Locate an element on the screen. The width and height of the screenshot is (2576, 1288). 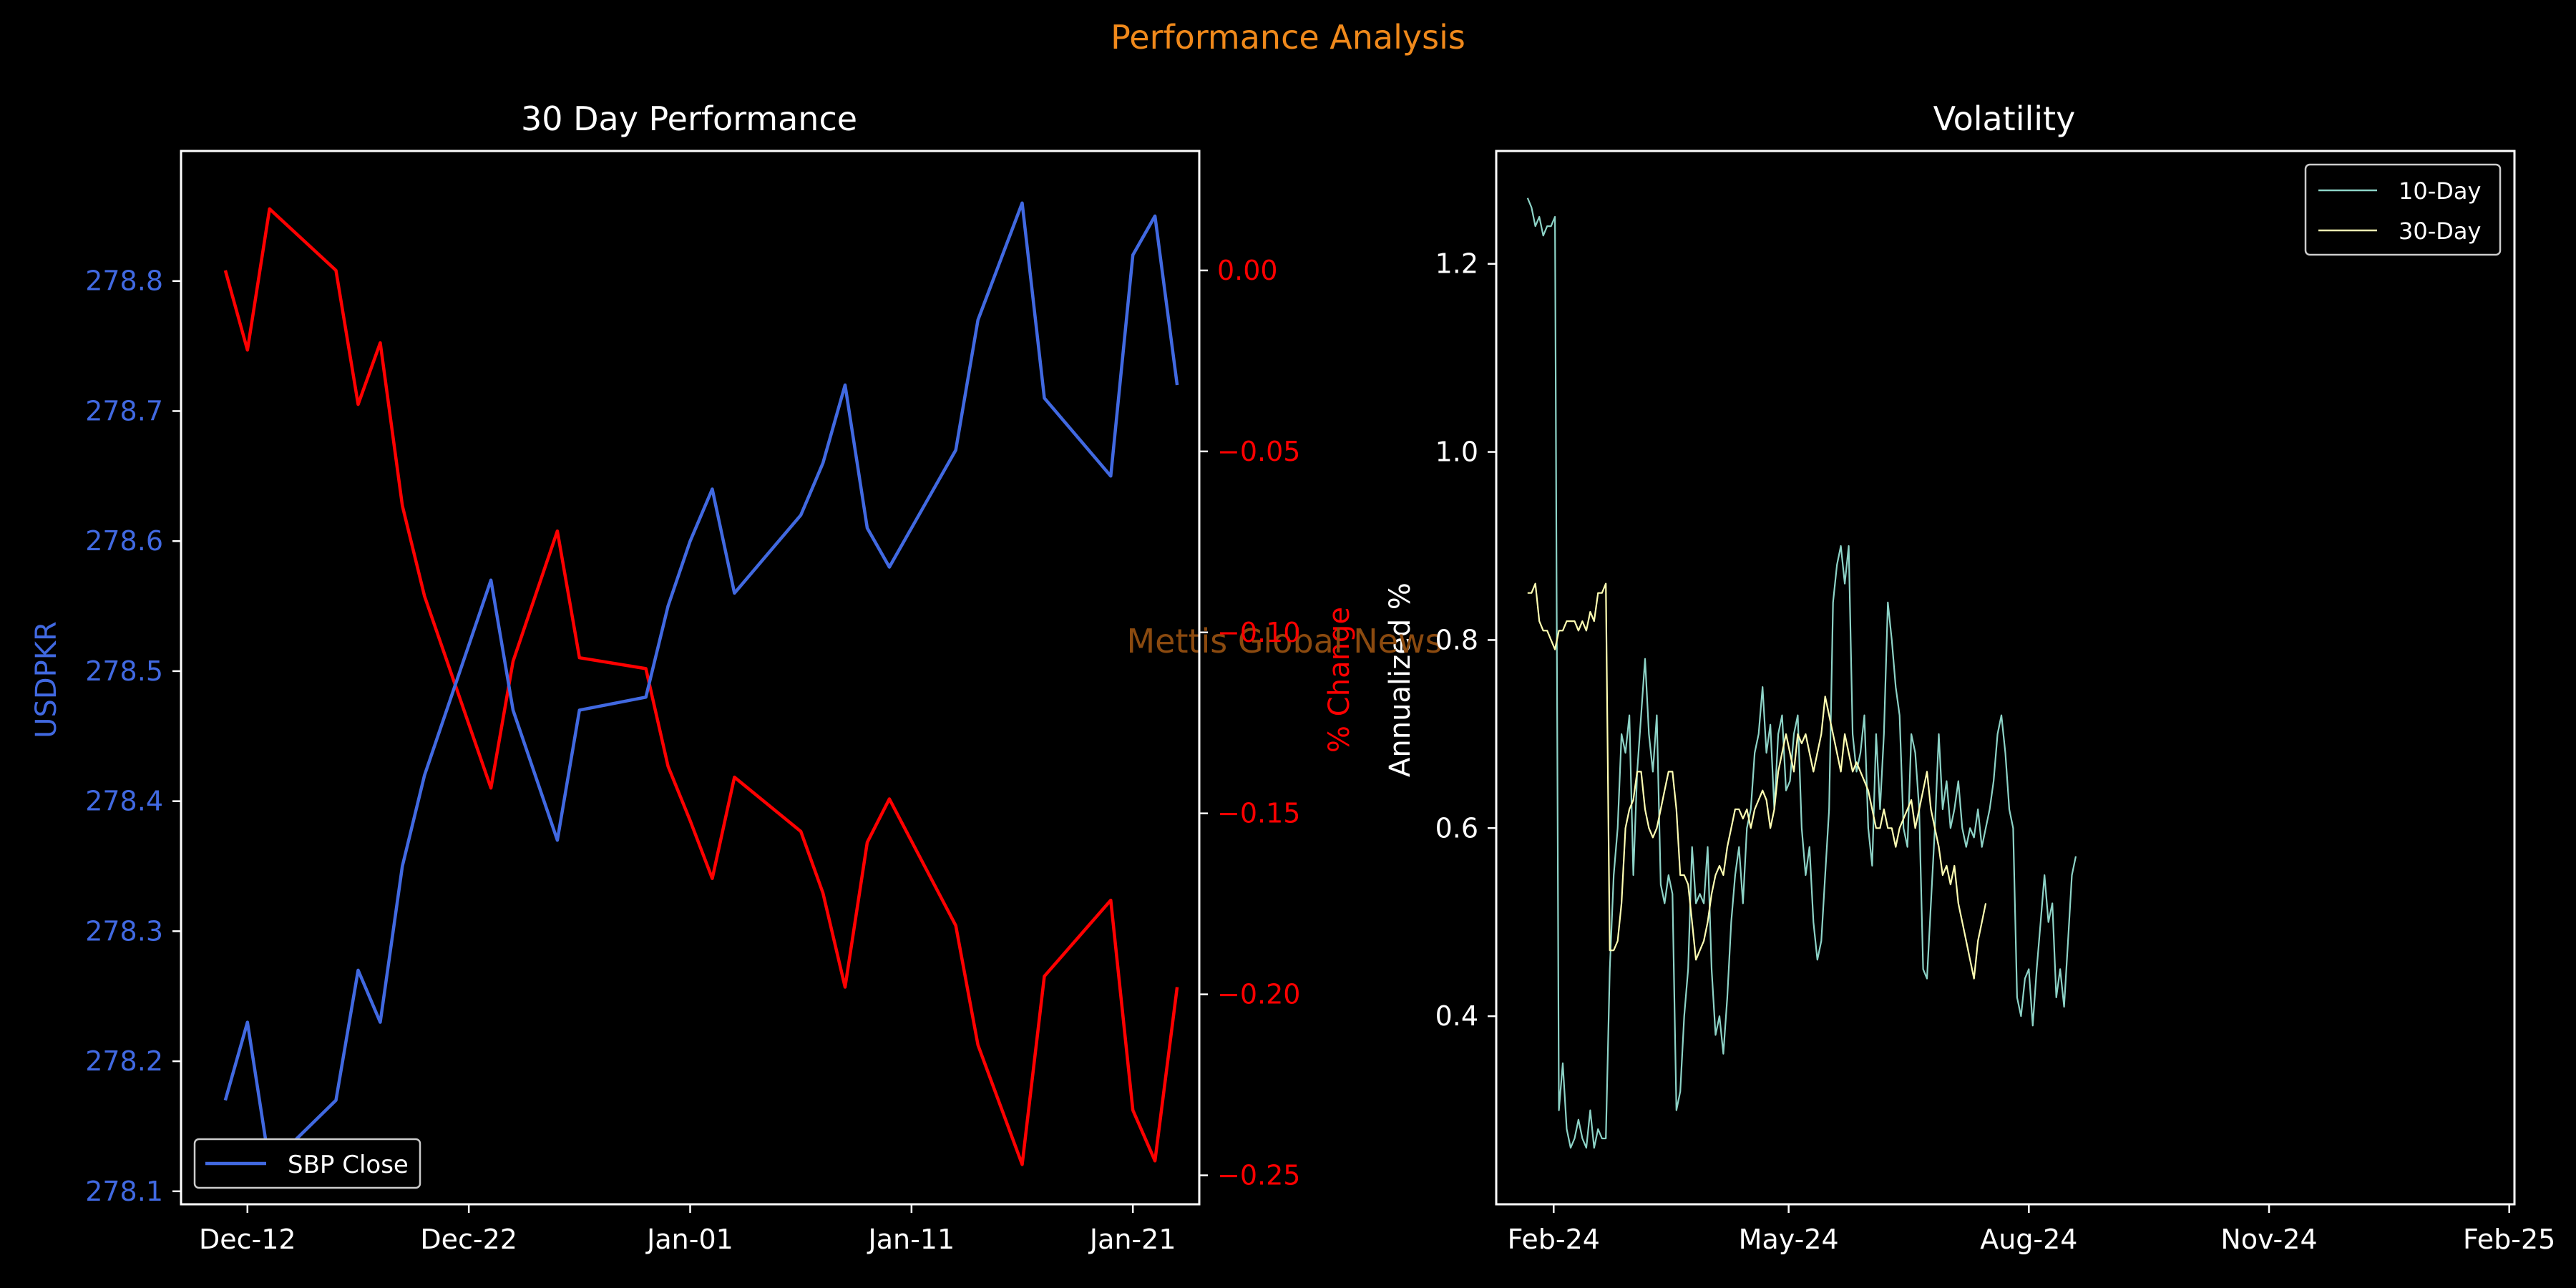
vol-y-tick-label: 1.2 is located at coordinates (1456, 264).